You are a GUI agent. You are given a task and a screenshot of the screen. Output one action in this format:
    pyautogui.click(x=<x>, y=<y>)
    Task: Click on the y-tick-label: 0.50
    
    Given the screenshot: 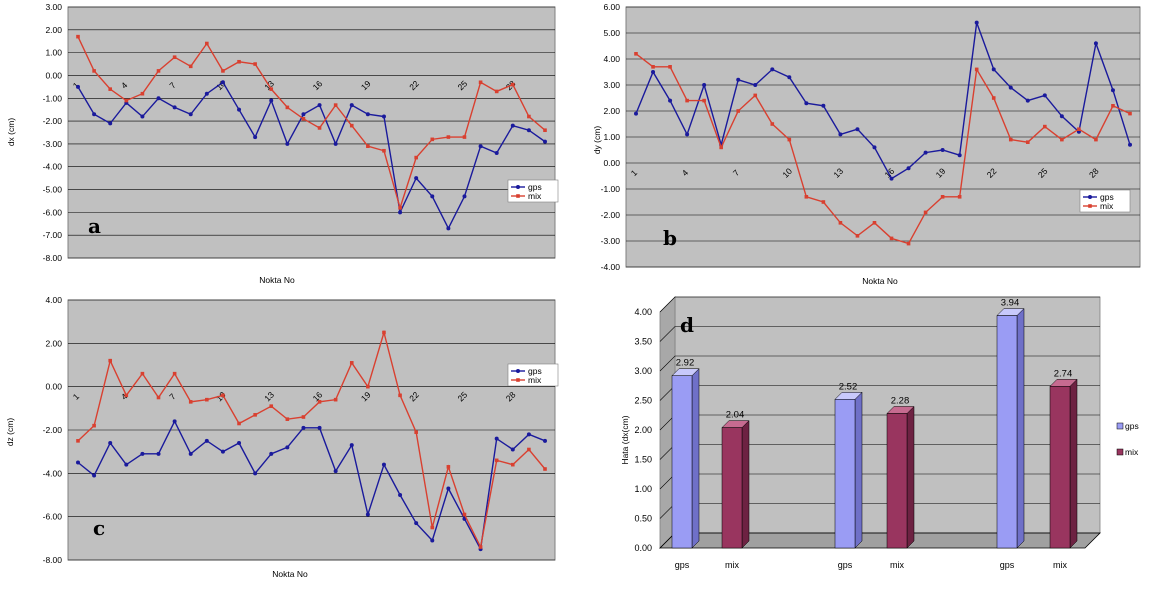 What is the action you would take?
    pyautogui.click(x=643, y=519)
    